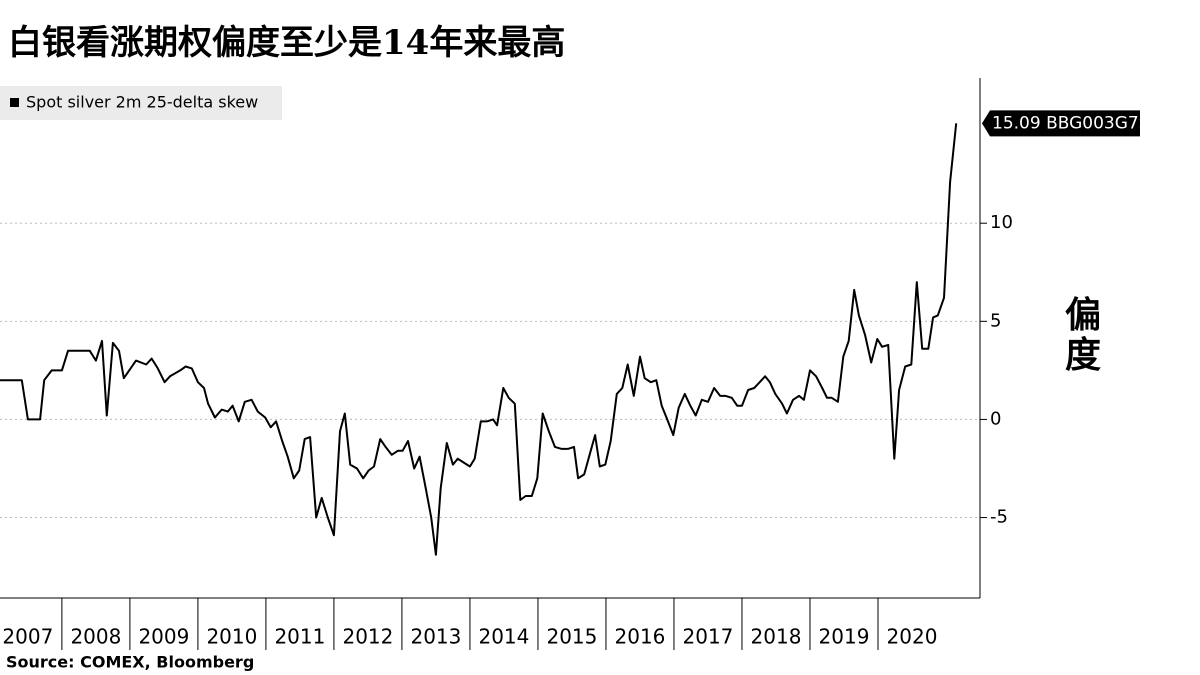 This screenshot has width=1200, height=675. Describe the element at coordinates (95, 637) in the screenshot. I see `x-tick-label: 2008` at that location.